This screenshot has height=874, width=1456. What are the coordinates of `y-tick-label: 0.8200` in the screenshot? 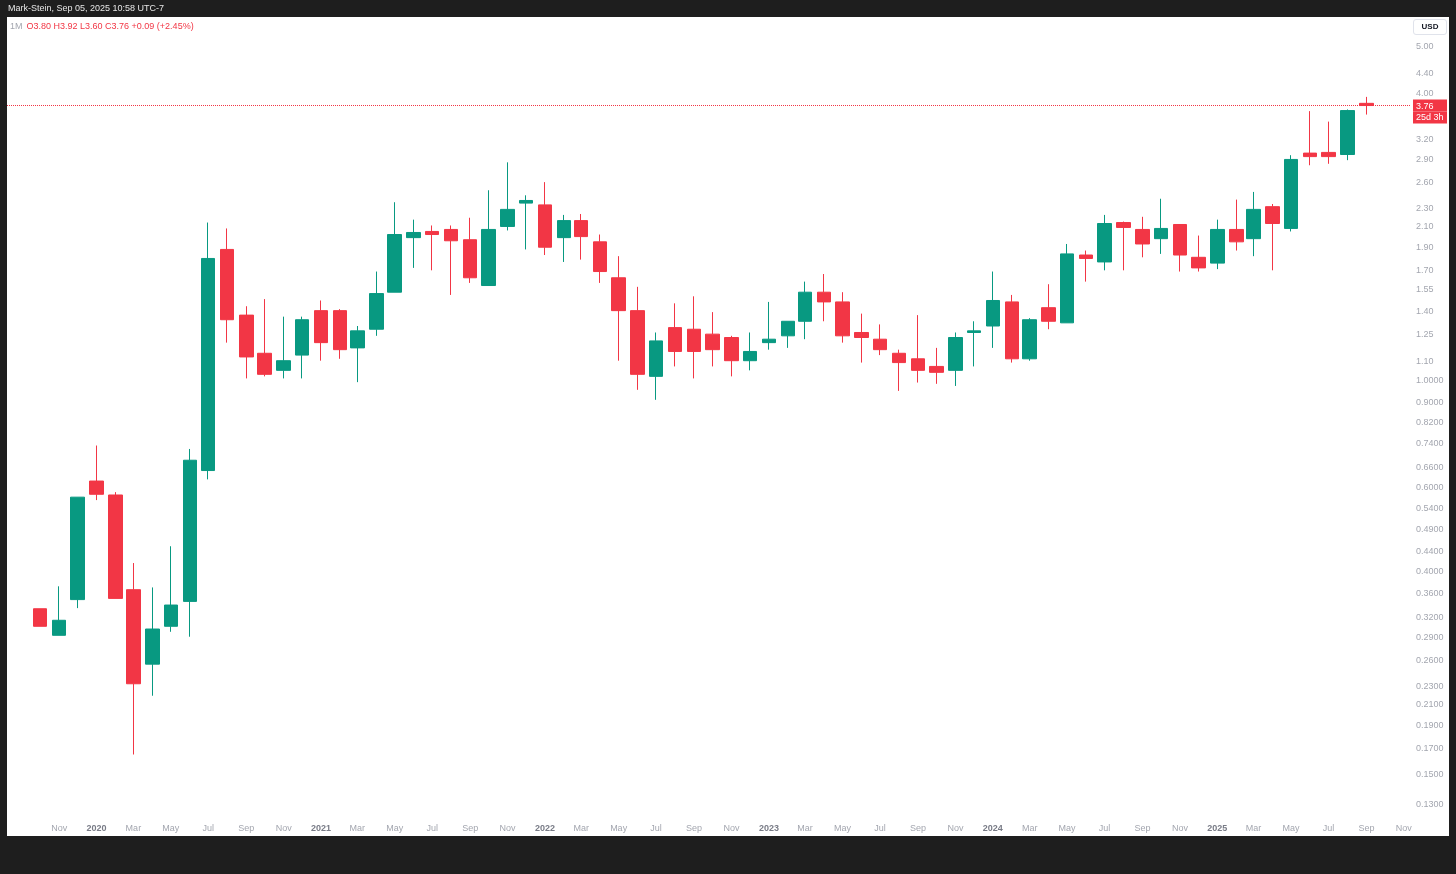 It's located at (1430, 421).